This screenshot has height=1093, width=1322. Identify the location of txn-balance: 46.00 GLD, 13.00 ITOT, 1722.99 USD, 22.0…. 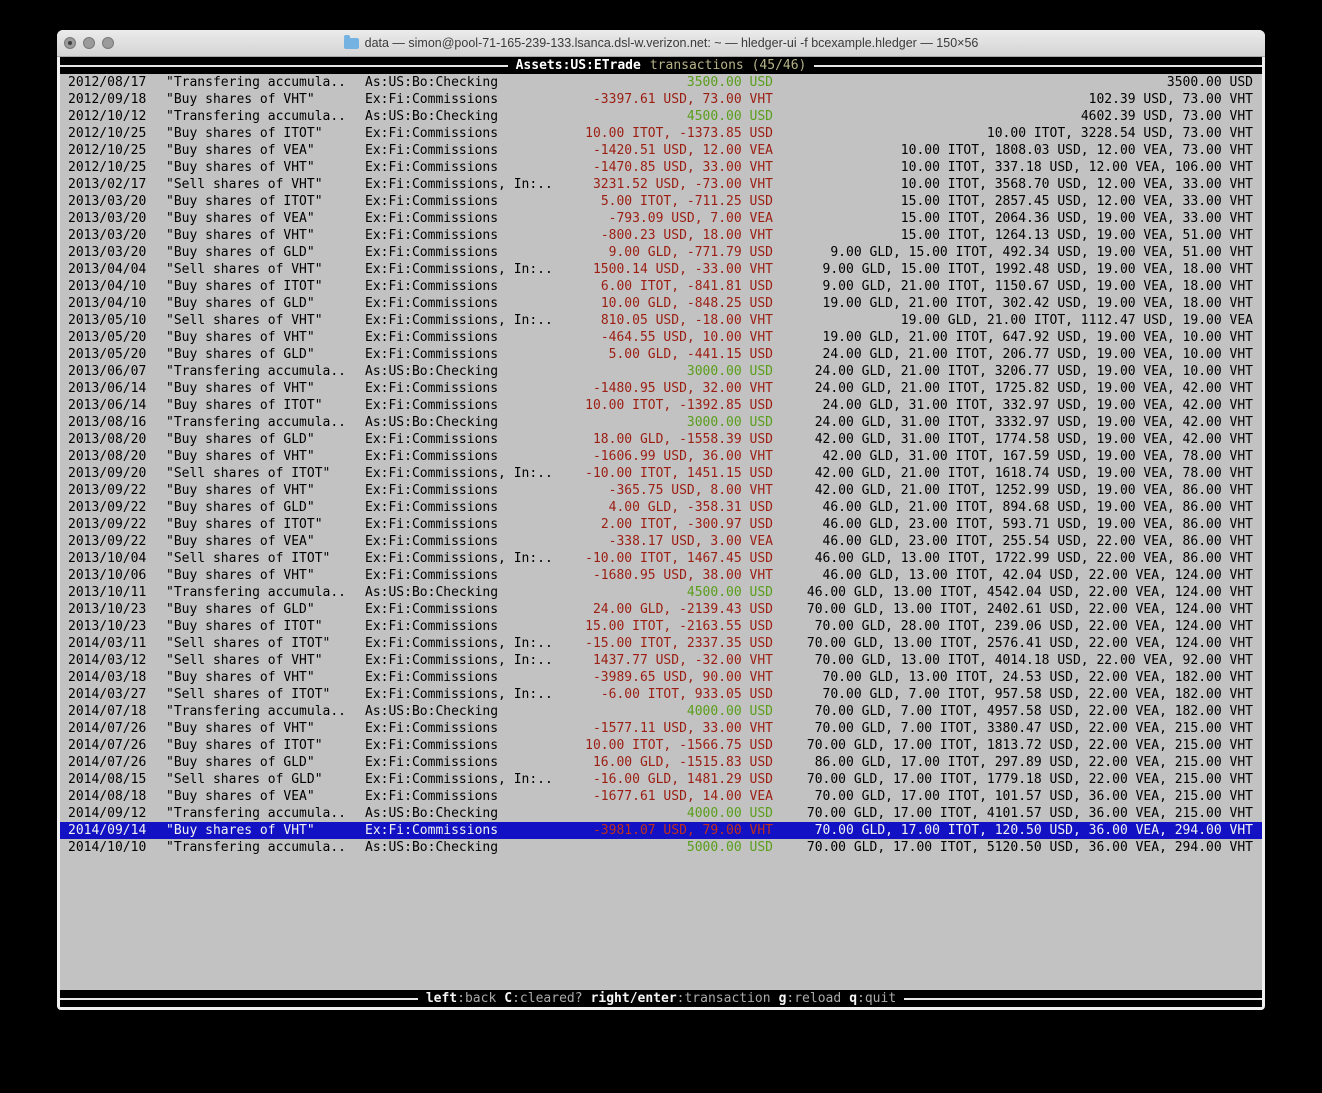
(1033, 558).